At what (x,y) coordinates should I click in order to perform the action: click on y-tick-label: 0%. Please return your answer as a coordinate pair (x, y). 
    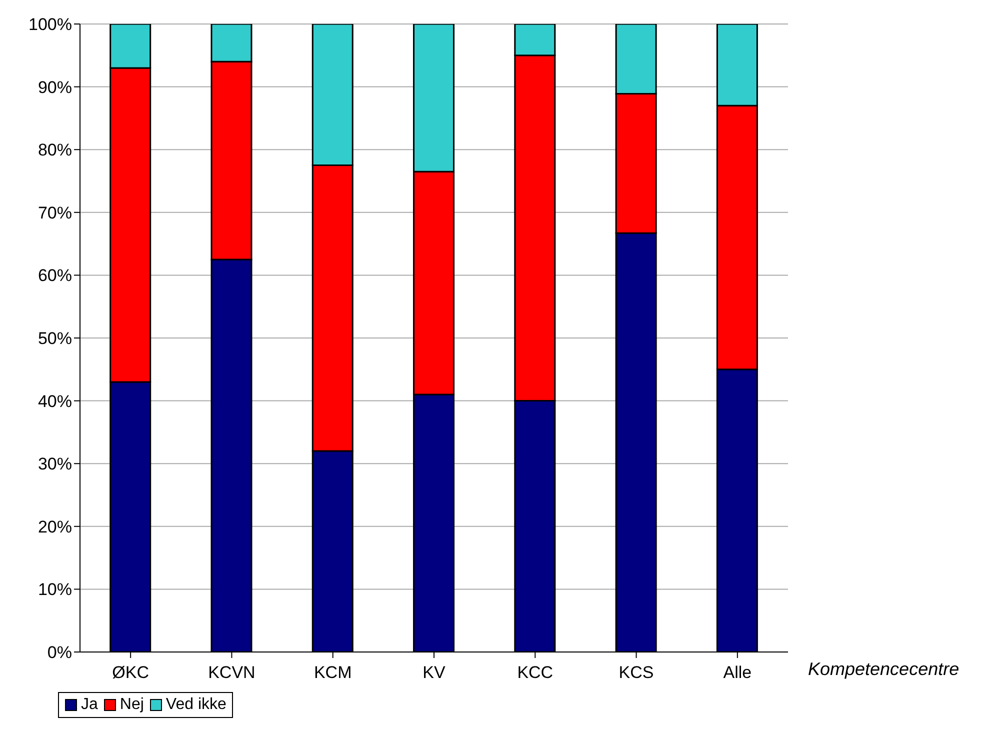
    Looking at the image, I should click on (59, 652).